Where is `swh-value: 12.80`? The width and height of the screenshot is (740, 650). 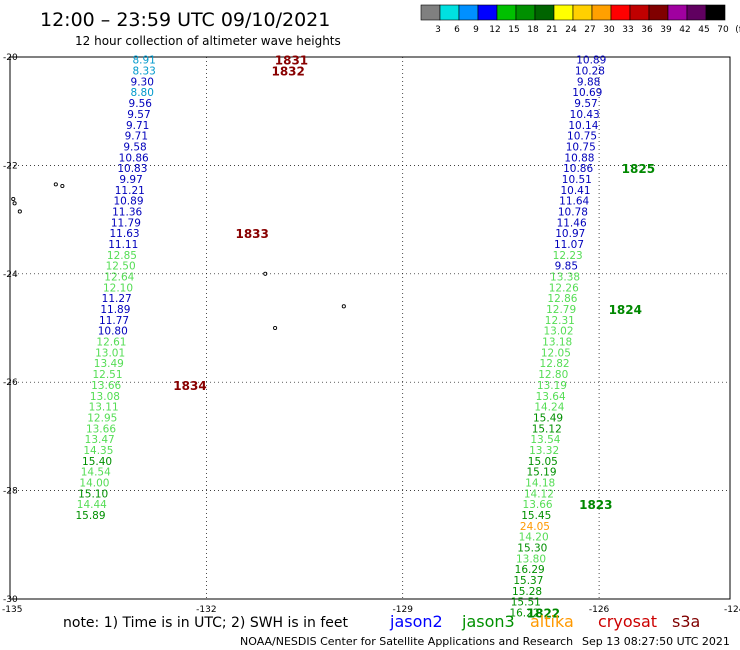 swh-value: 12.80 is located at coordinates (553, 375).